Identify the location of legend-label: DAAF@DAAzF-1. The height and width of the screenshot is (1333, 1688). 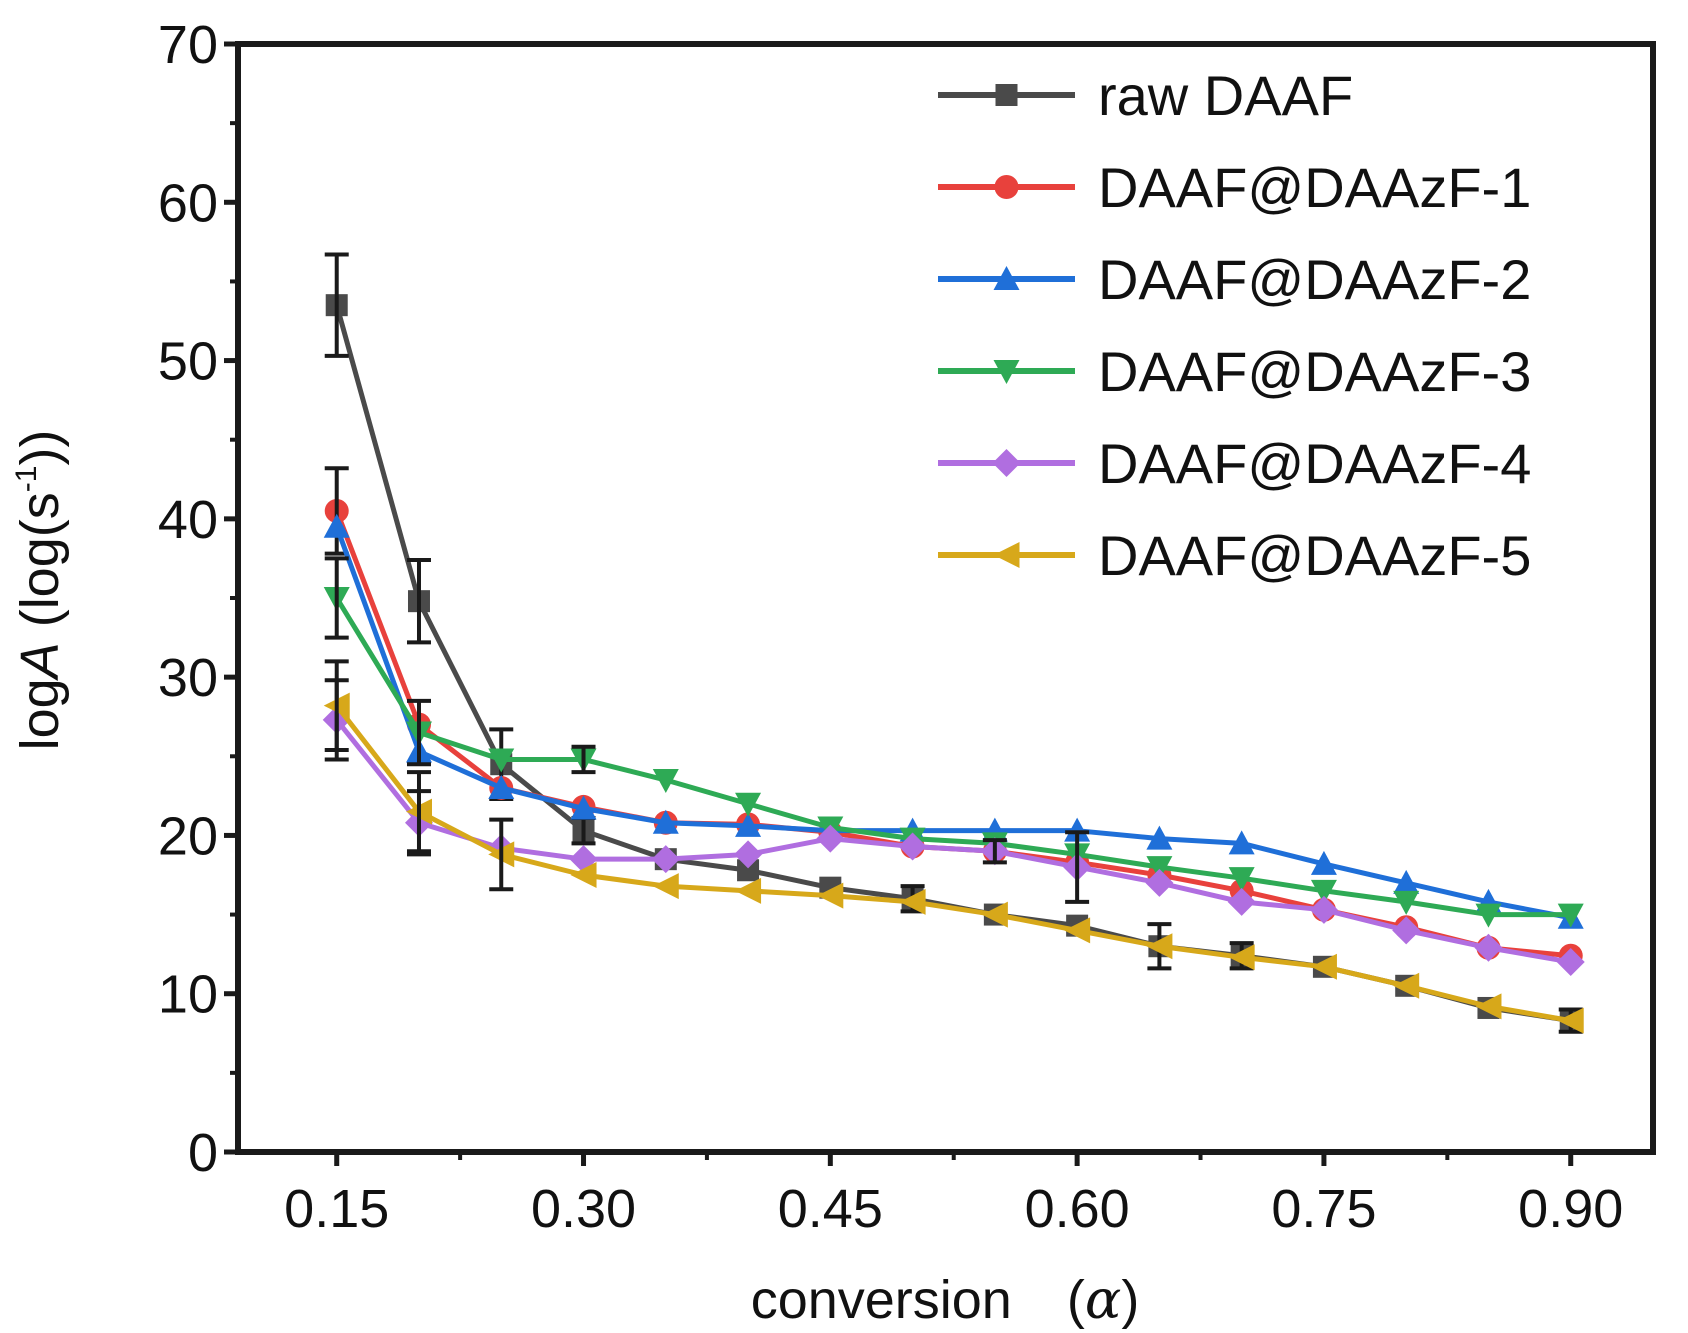
(1314, 187).